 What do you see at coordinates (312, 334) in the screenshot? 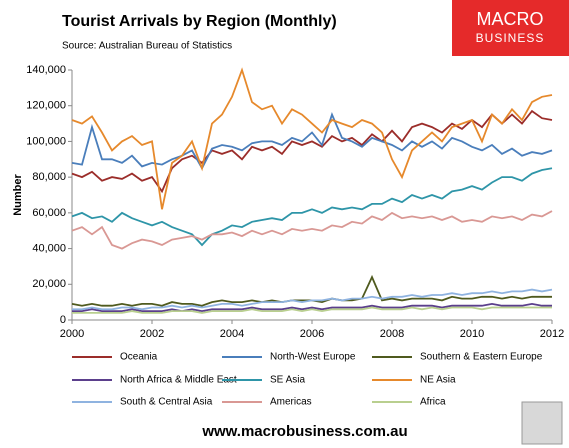
I see `x-tick-label: 2006` at bounding box center [312, 334].